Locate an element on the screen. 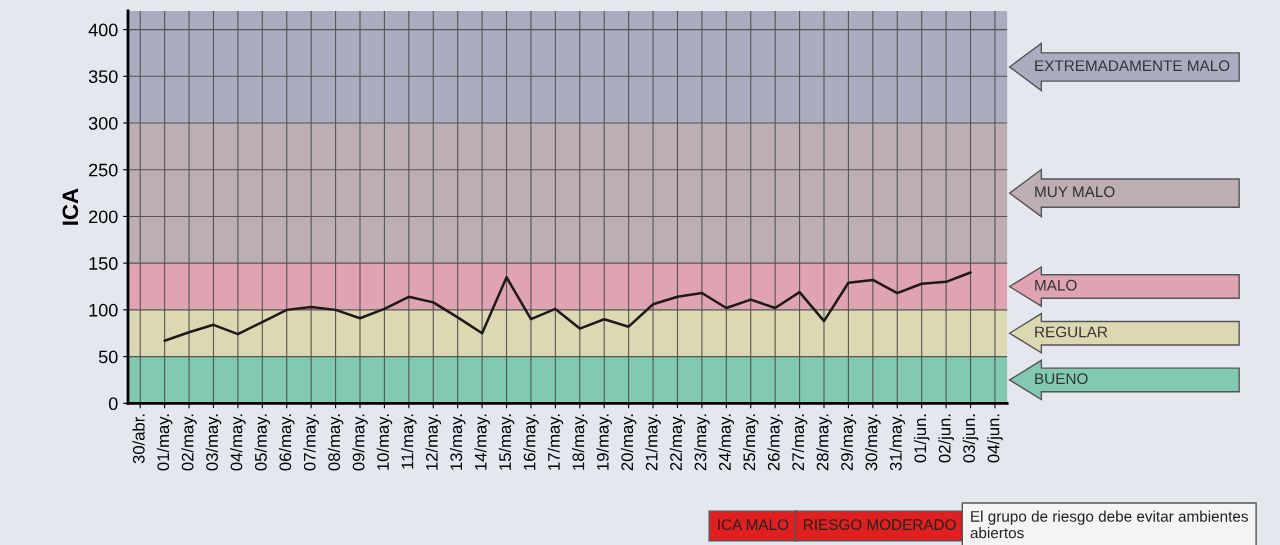 Image resolution: width=1280 pixels, height=545 pixels. y-tick-label: 400 is located at coordinates (103, 30).